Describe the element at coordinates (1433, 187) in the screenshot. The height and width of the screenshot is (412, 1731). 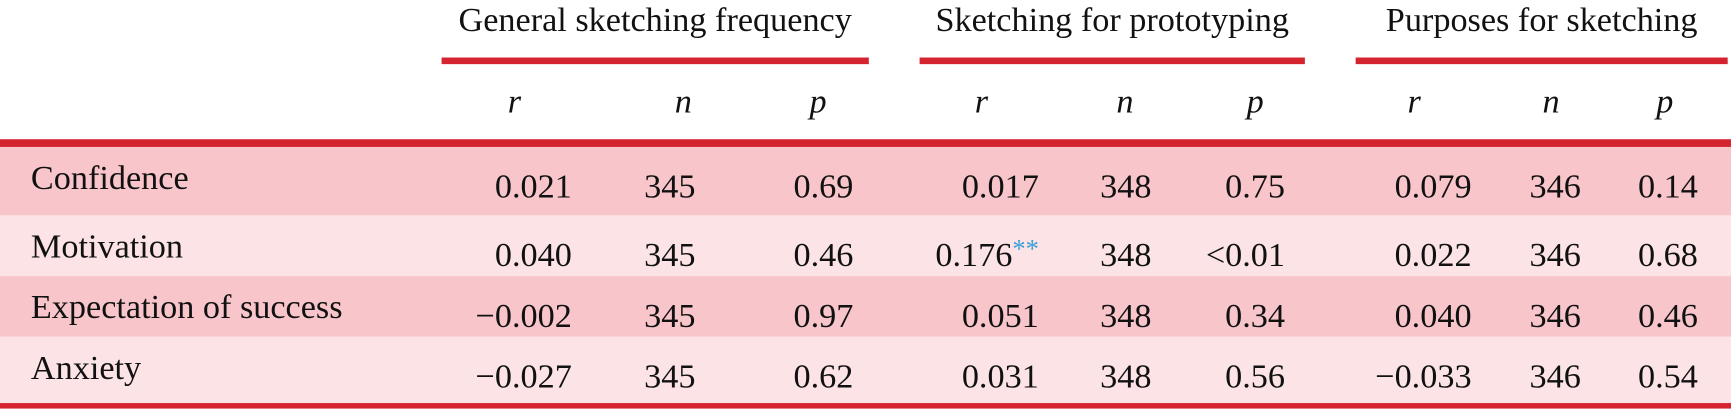
I see `cell: 0.079` at that location.